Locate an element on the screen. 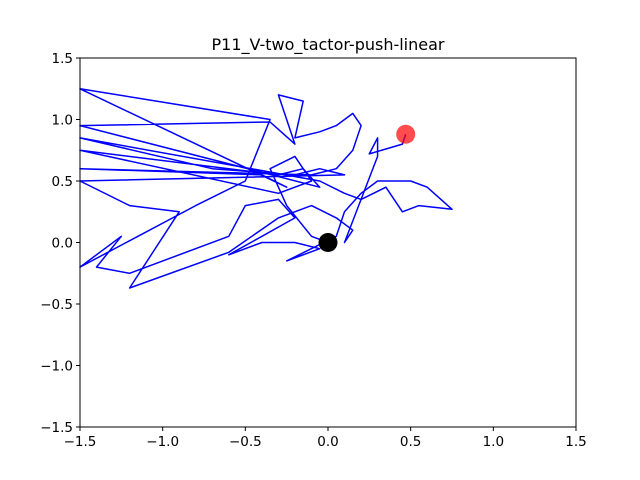  y-tick-label: 0.5 is located at coordinates (62, 182).